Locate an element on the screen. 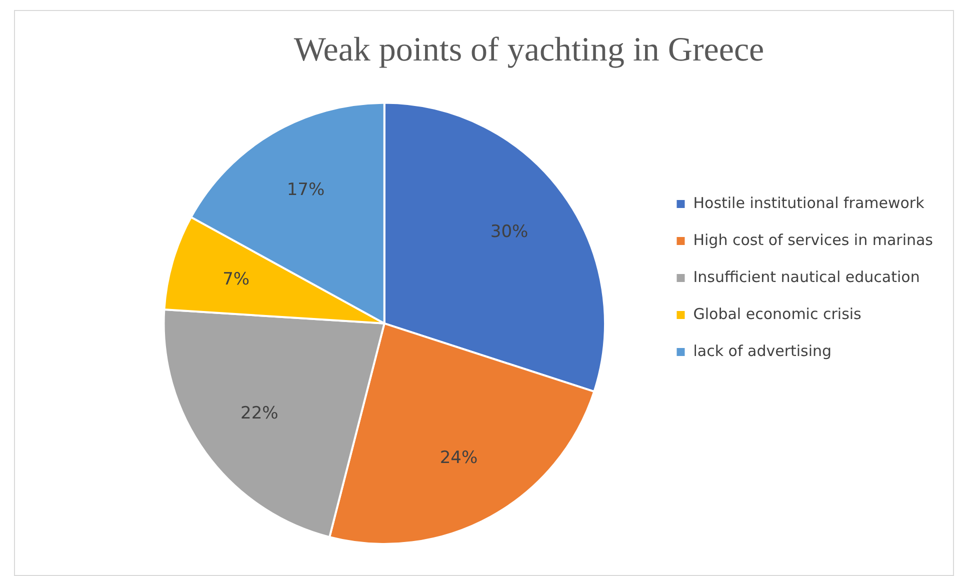 Image resolution: width=955 pixels, height=576 pixels. legend-label: High cost of services in marinas is located at coordinates (813, 239).